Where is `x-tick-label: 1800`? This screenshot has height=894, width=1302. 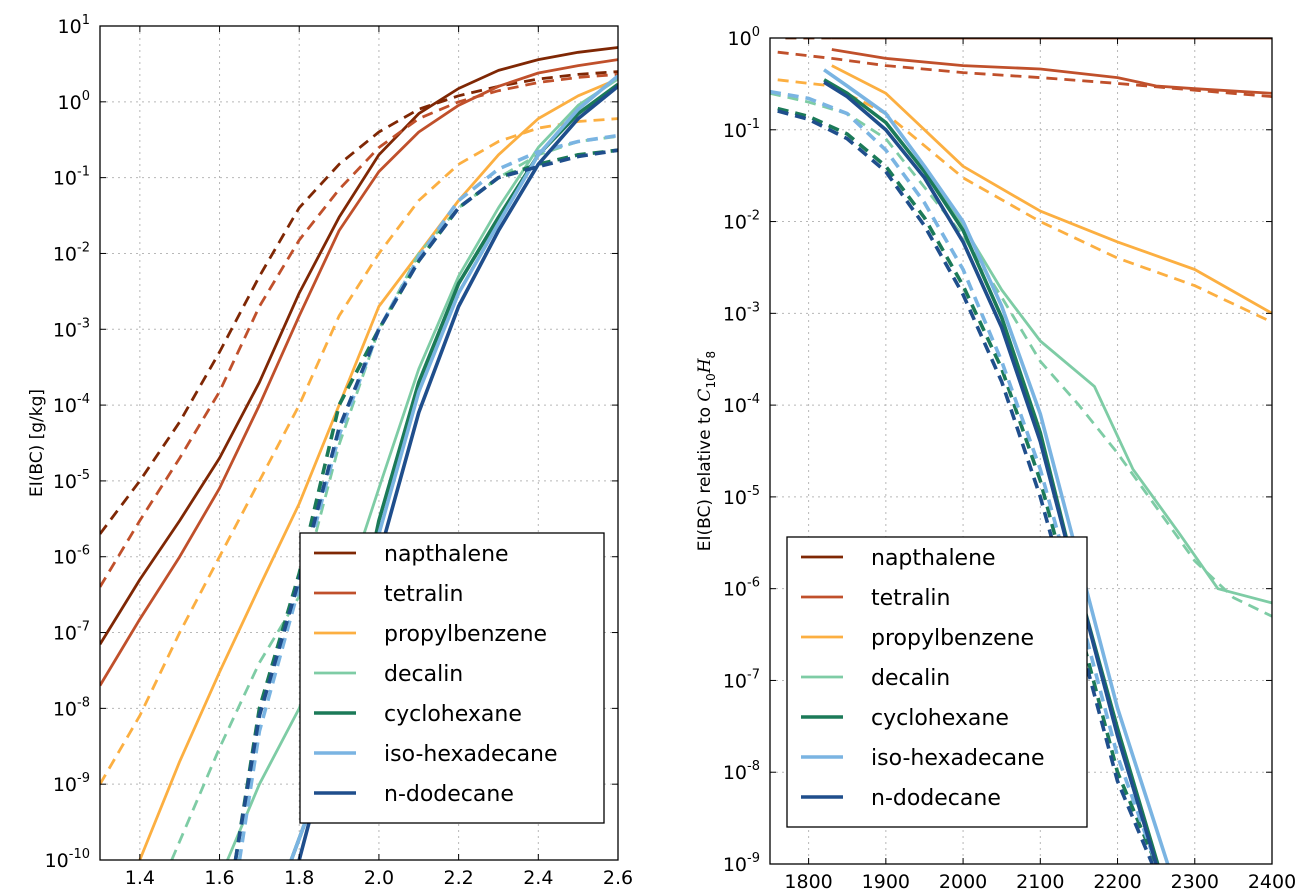 x-tick-label: 1800 is located at coordinates (808, 882).